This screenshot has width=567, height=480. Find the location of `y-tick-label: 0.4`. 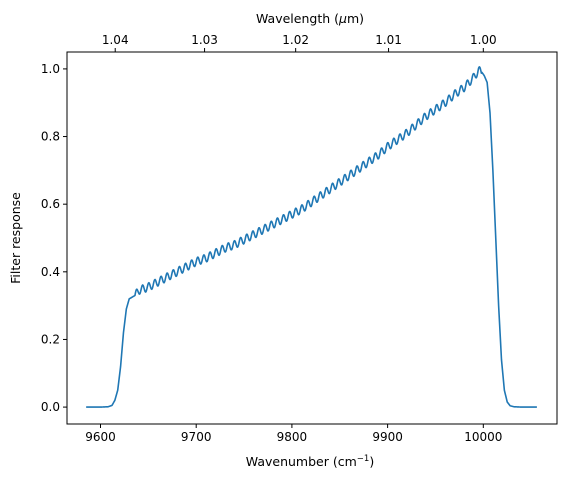

y-tick-label: 0.4 is located at coordinates (50, 272).